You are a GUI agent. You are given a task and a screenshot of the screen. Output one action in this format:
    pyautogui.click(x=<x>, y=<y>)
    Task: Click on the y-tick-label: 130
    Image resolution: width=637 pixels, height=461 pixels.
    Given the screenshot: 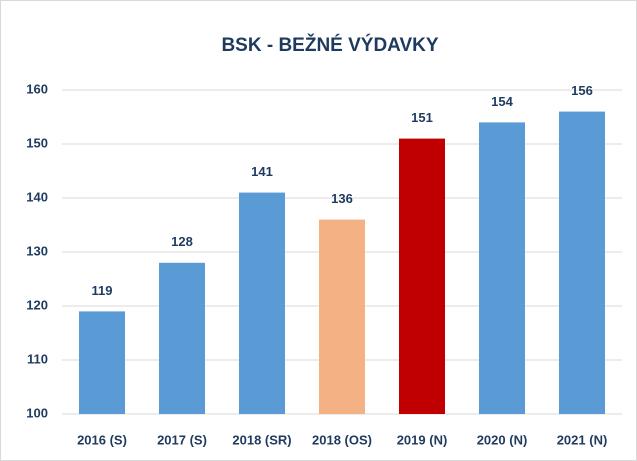 What is the action you would take?
    pyautogui.click(x=37, y=250)
    